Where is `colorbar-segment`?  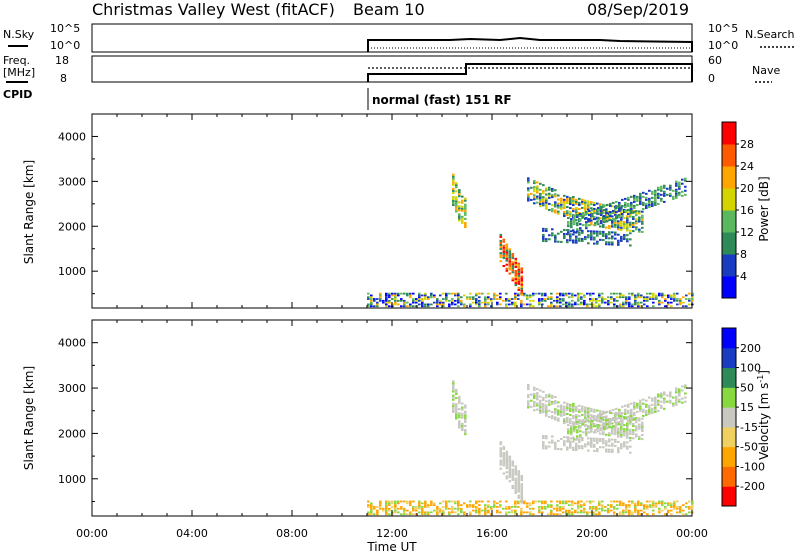
colorbar-segment is located at coordinates (729, 476).